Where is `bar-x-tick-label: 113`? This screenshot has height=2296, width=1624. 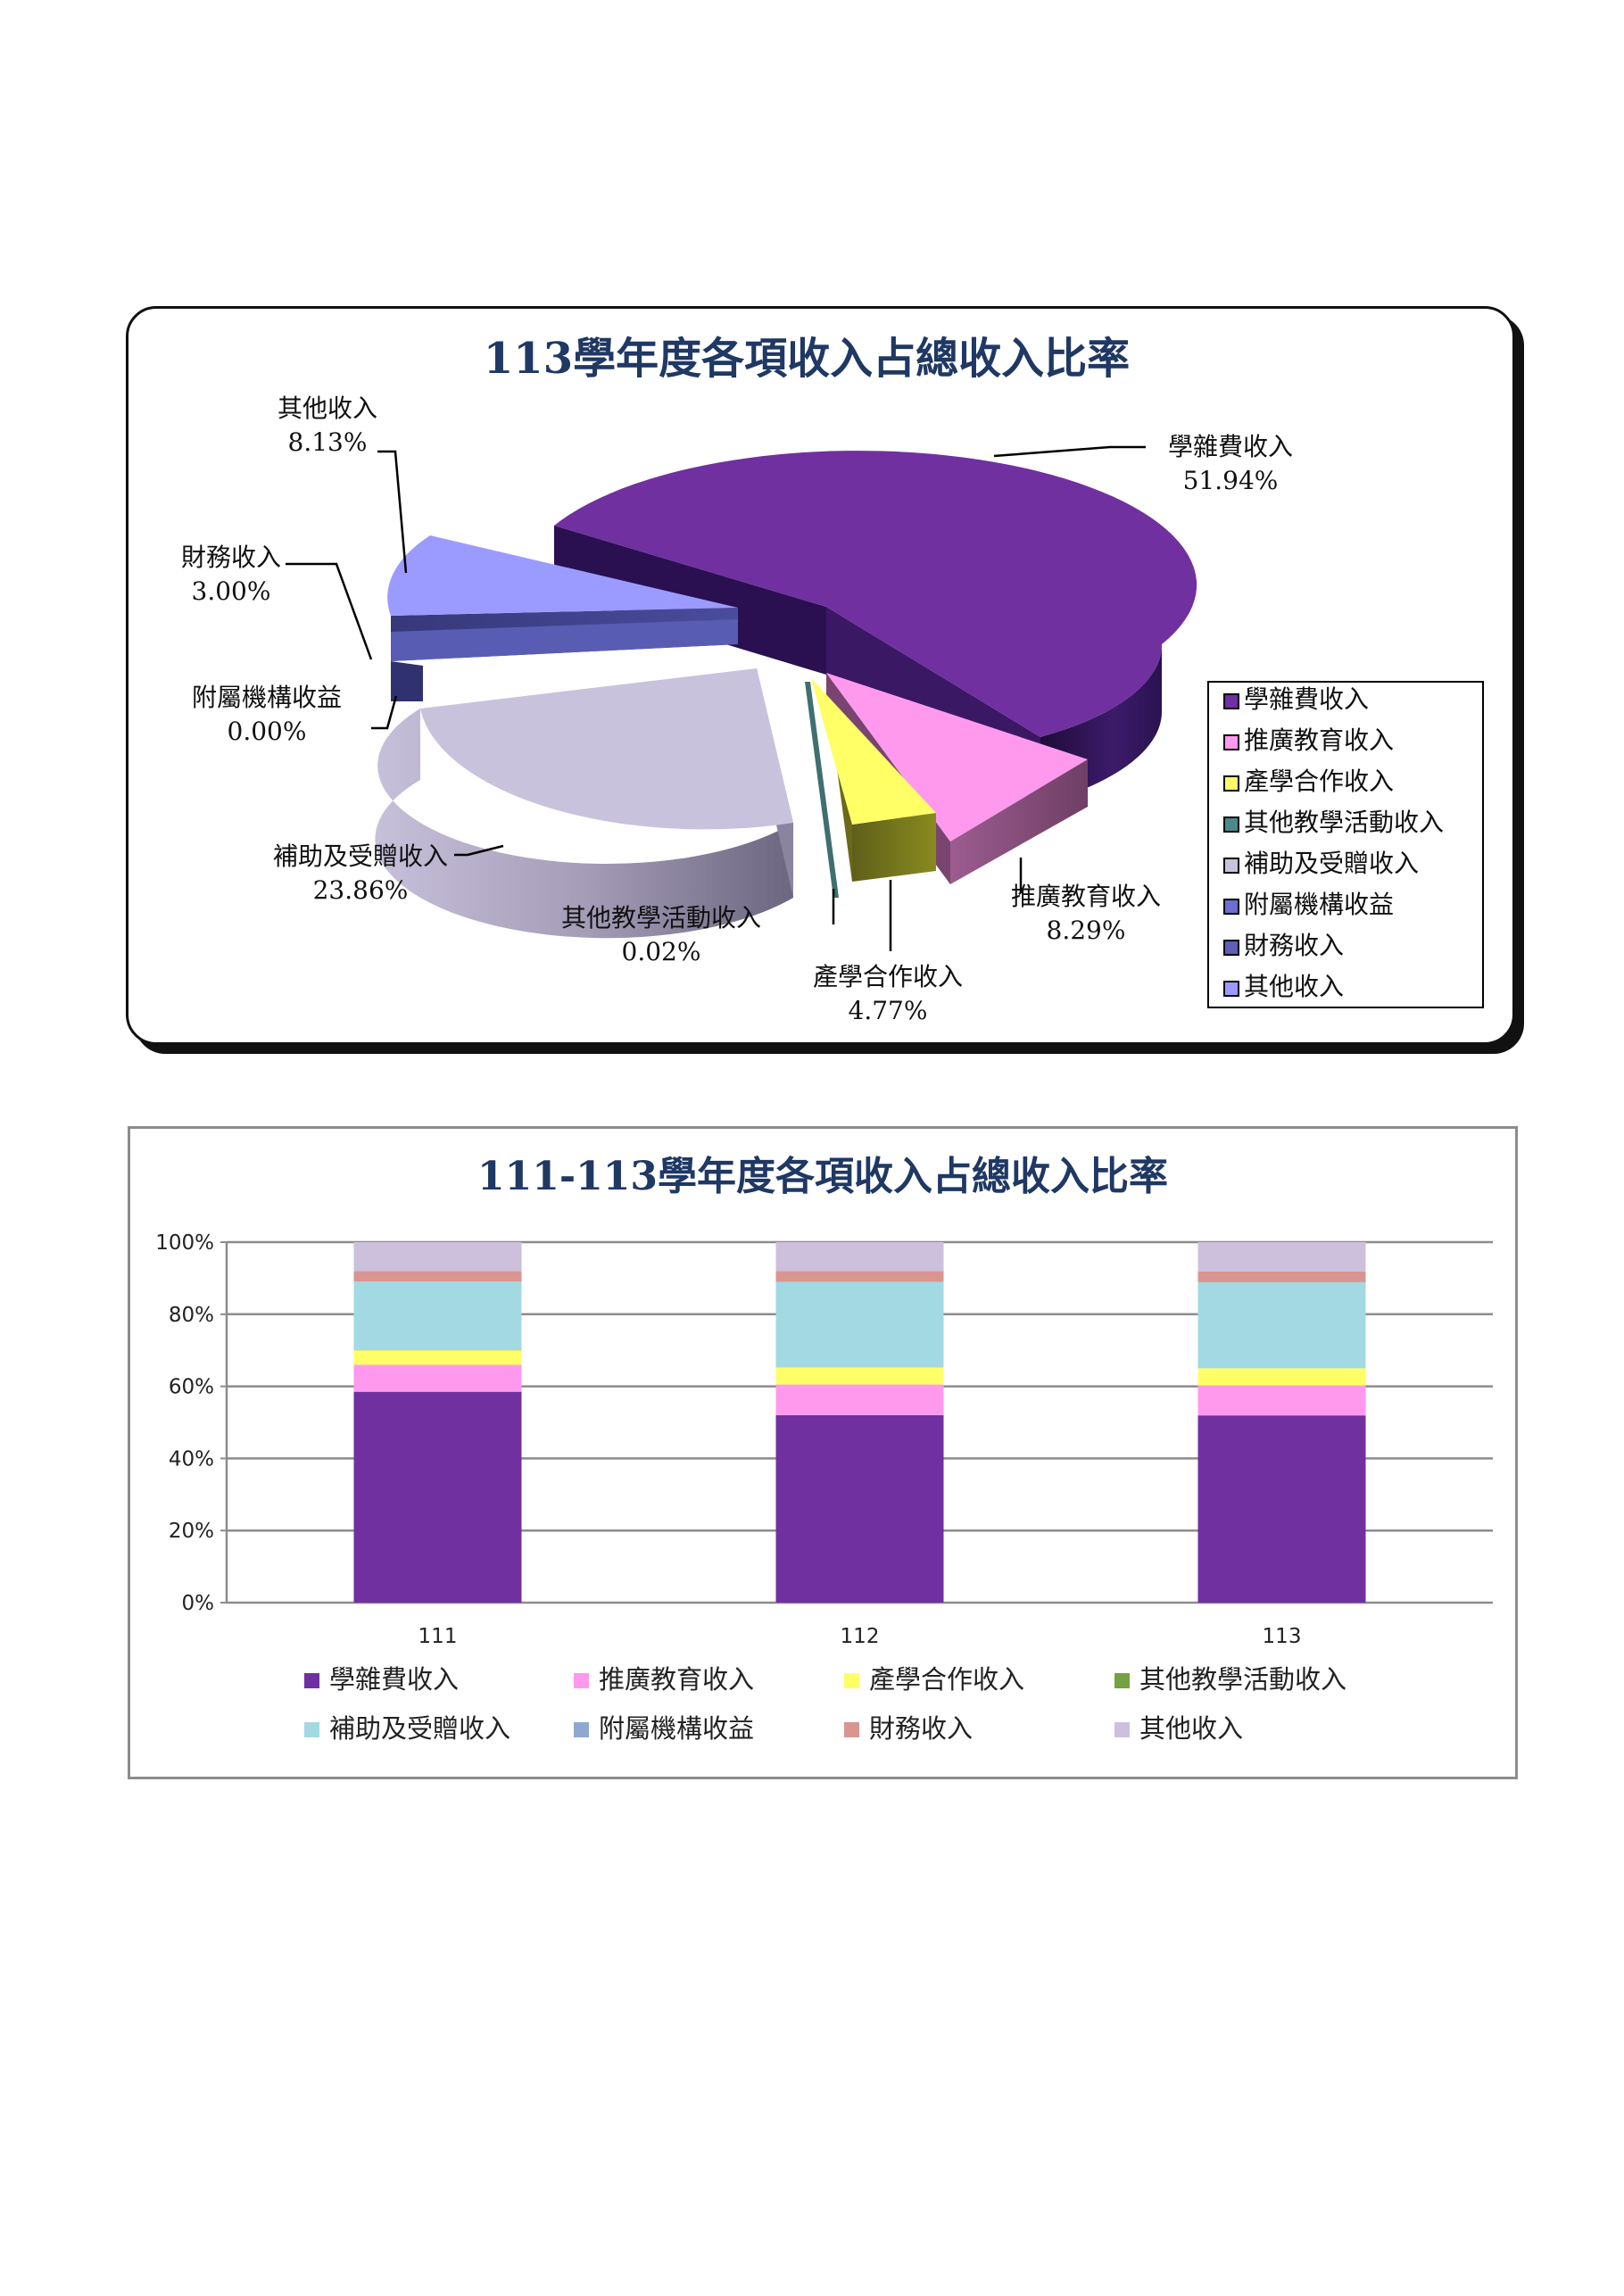
bar-x-tick-label: 113 is located at coordinates (1282, 1636).